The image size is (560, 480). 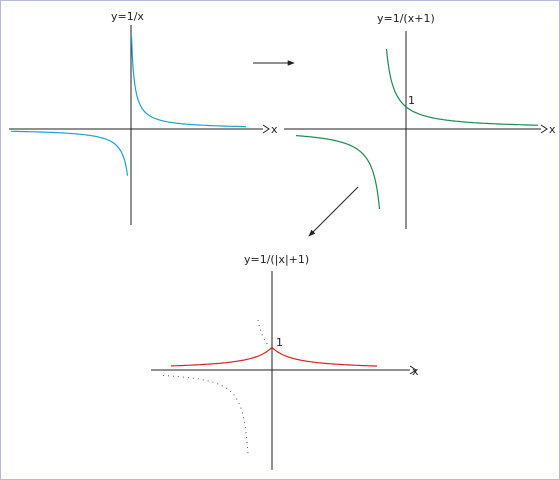 What do you see at coordinates (189, 81) in the screenshot?
I see `curve-reciprocal-right` at bounding box center [189, 81].